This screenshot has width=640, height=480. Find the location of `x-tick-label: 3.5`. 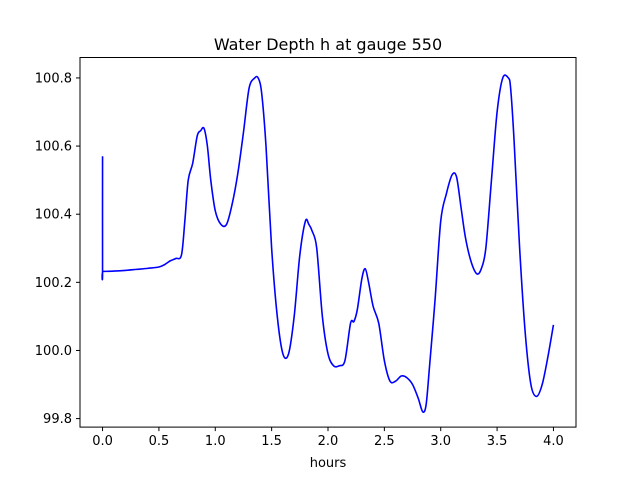

x-tick-label: 3.5 is located at coordinates (497, 441).